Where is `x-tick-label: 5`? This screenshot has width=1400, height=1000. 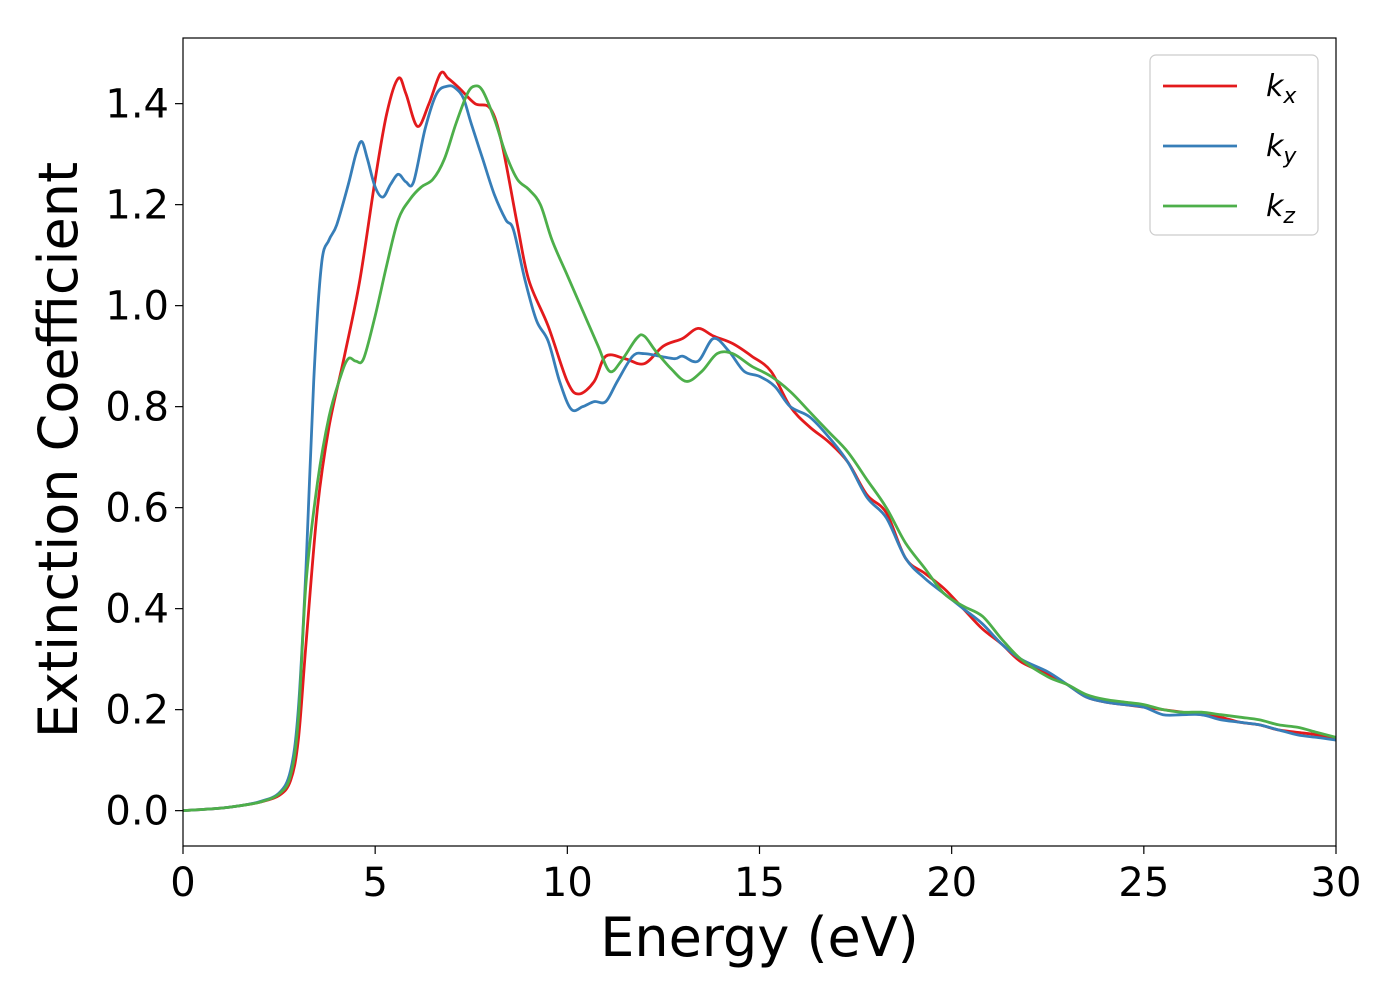 x-tick-label: 5 is located at coordinates (374, 883).